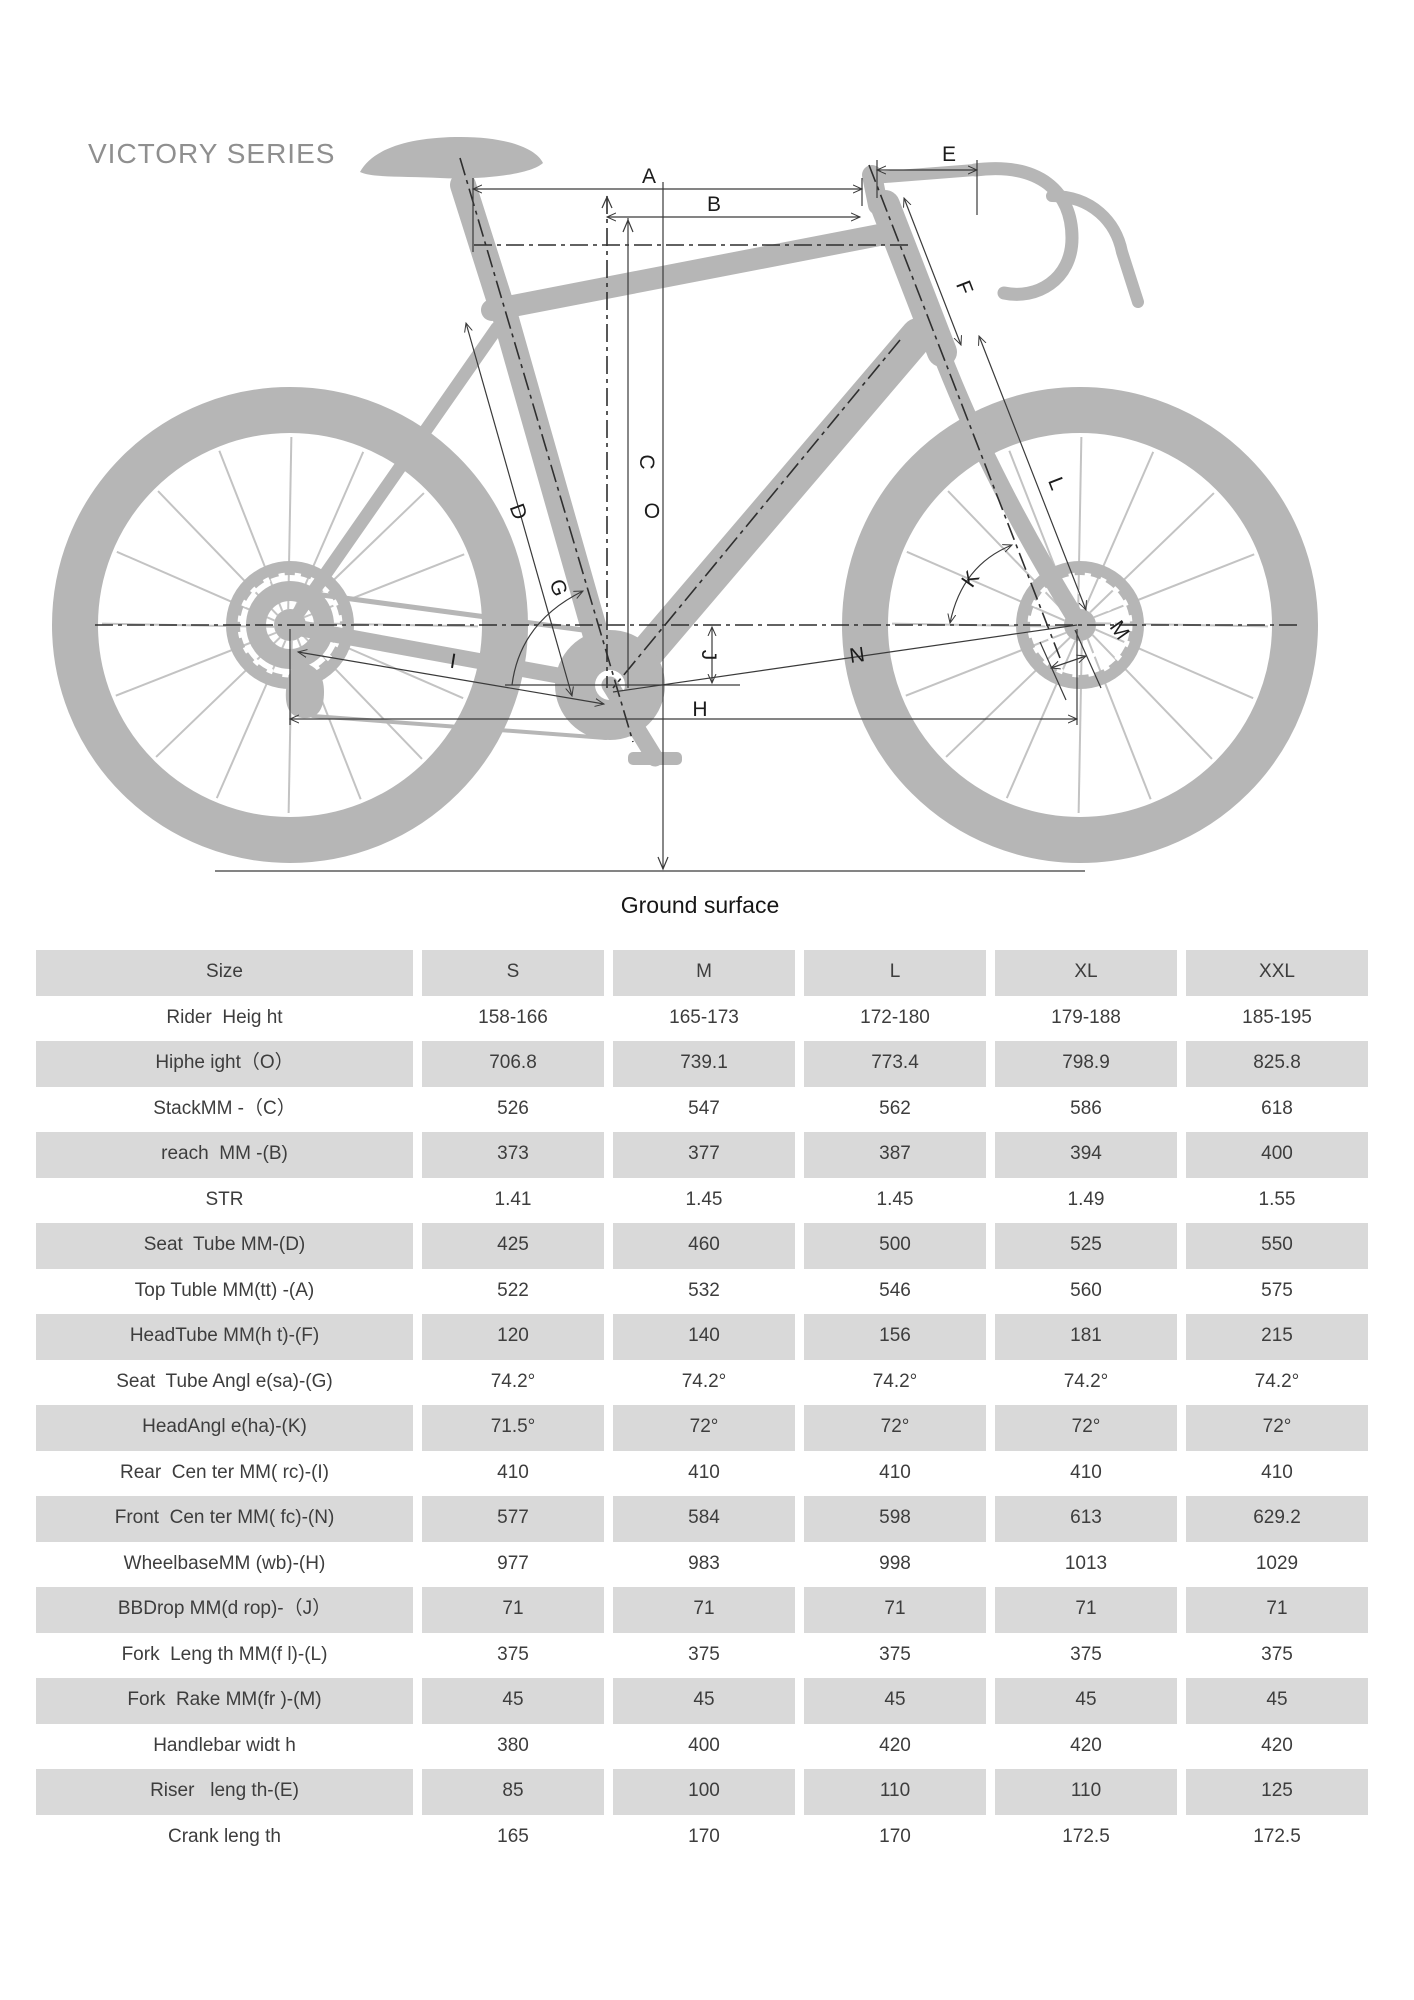 This screenshot has width=1414, height=2000. I want to click on ground-surface-label: Ground surface, so click(700, 905).